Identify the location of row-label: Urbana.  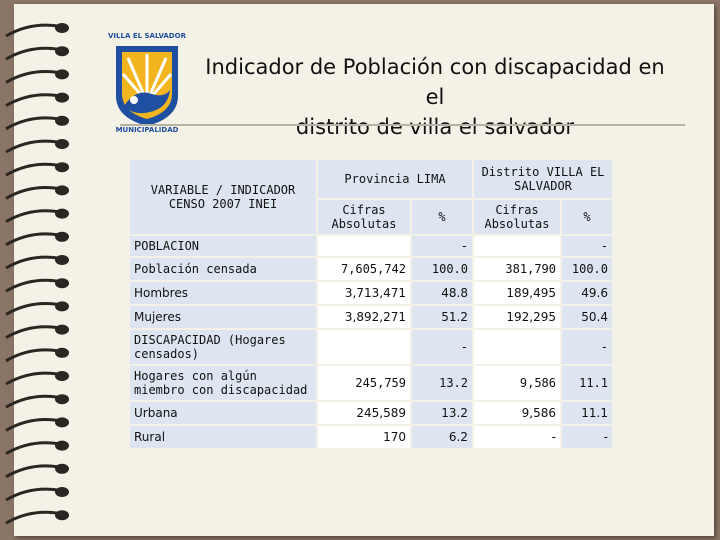
(223, 413).